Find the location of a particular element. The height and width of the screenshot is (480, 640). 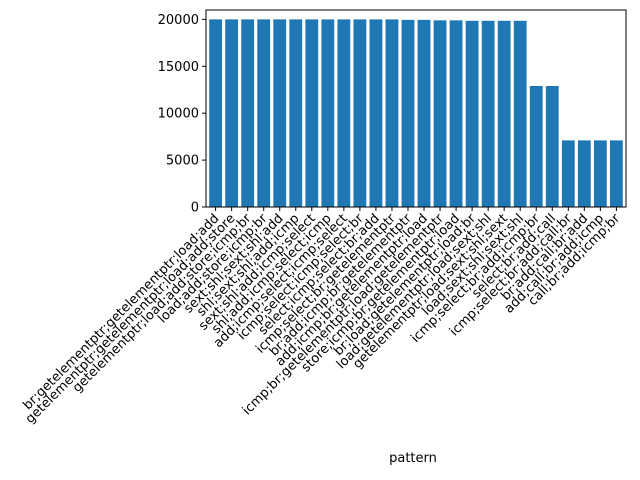

y-tick-label-3: 15000 is located at coordinates (178, 67).